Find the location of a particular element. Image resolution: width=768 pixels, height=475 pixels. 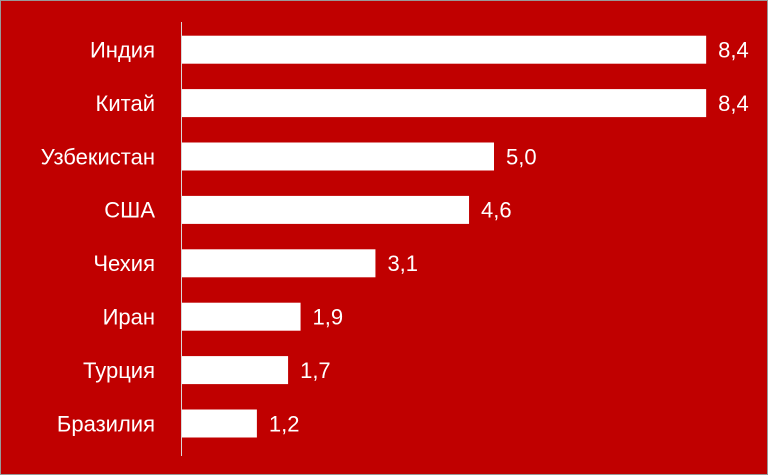

category-label: Турция is located at coordinates (119, 370).